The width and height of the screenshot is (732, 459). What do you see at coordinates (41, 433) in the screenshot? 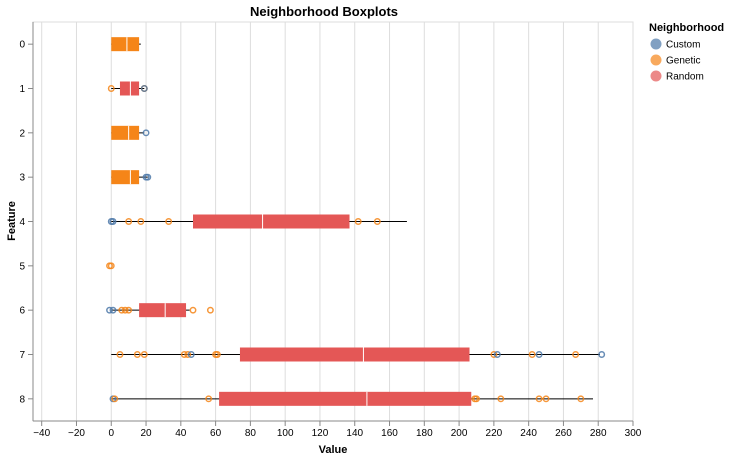
I see `x-tick-label: −40` at bounding box center [41, 433].